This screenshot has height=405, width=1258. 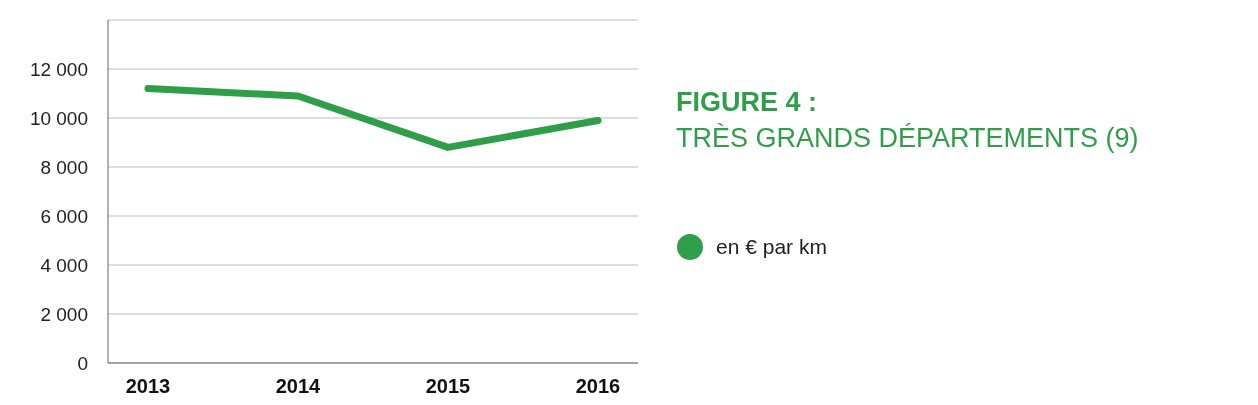 What do you see at coordinates (448, 386) in the screenshot?
I see `x-tick-label: 2015` at bounding box center [448, 386].